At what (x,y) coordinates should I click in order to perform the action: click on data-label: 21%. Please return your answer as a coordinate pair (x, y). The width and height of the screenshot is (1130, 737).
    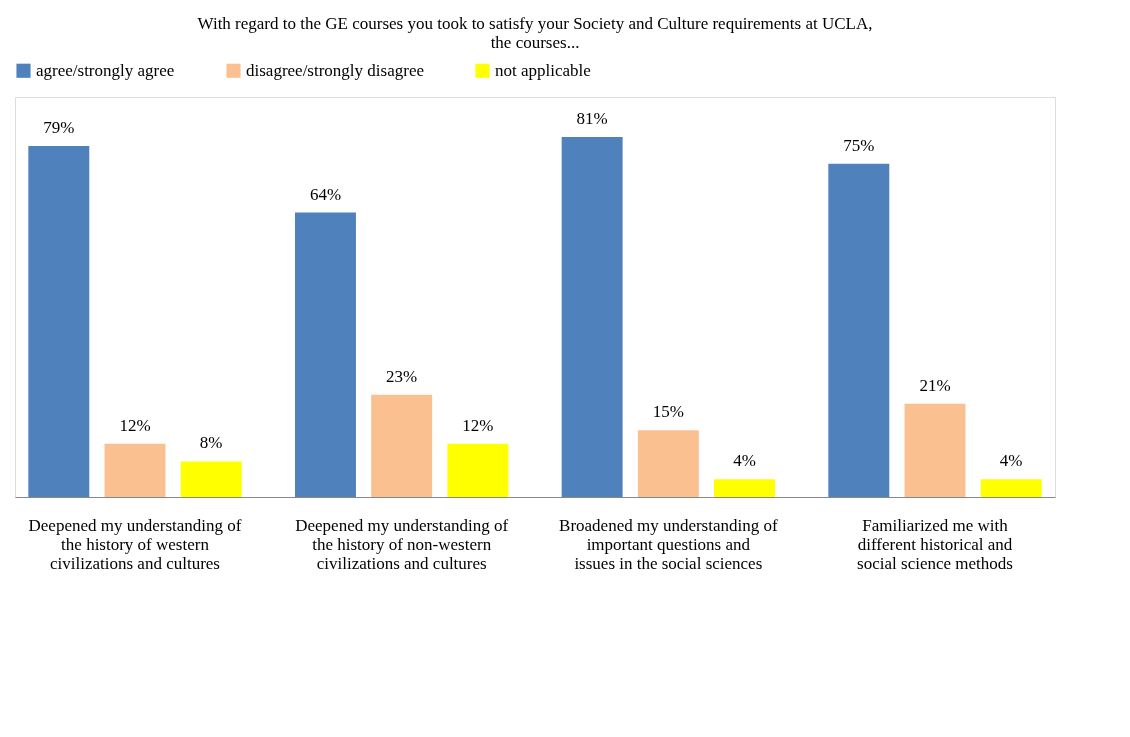
    Looking at the image, I should click on (935, 385).